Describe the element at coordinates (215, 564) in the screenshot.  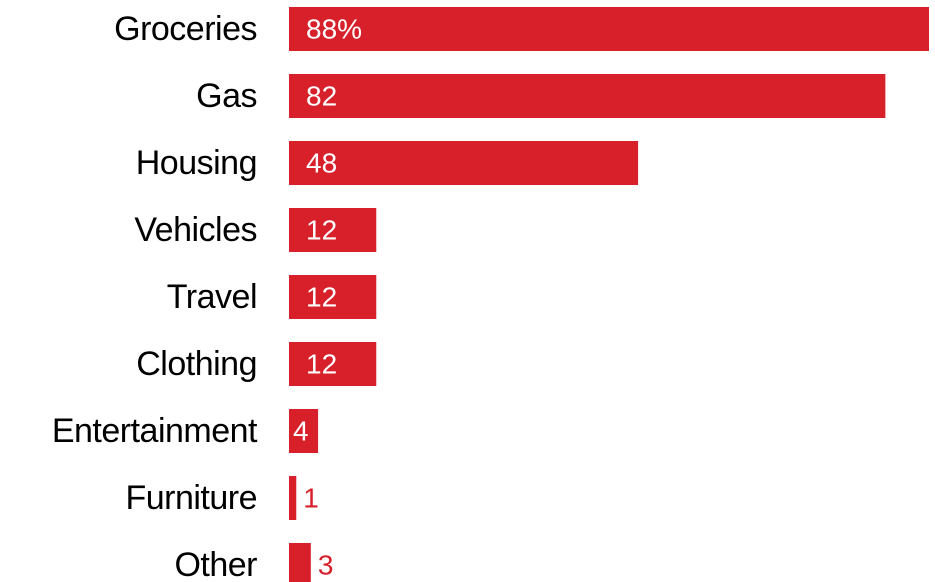
I see `category-label: Other` at that location.